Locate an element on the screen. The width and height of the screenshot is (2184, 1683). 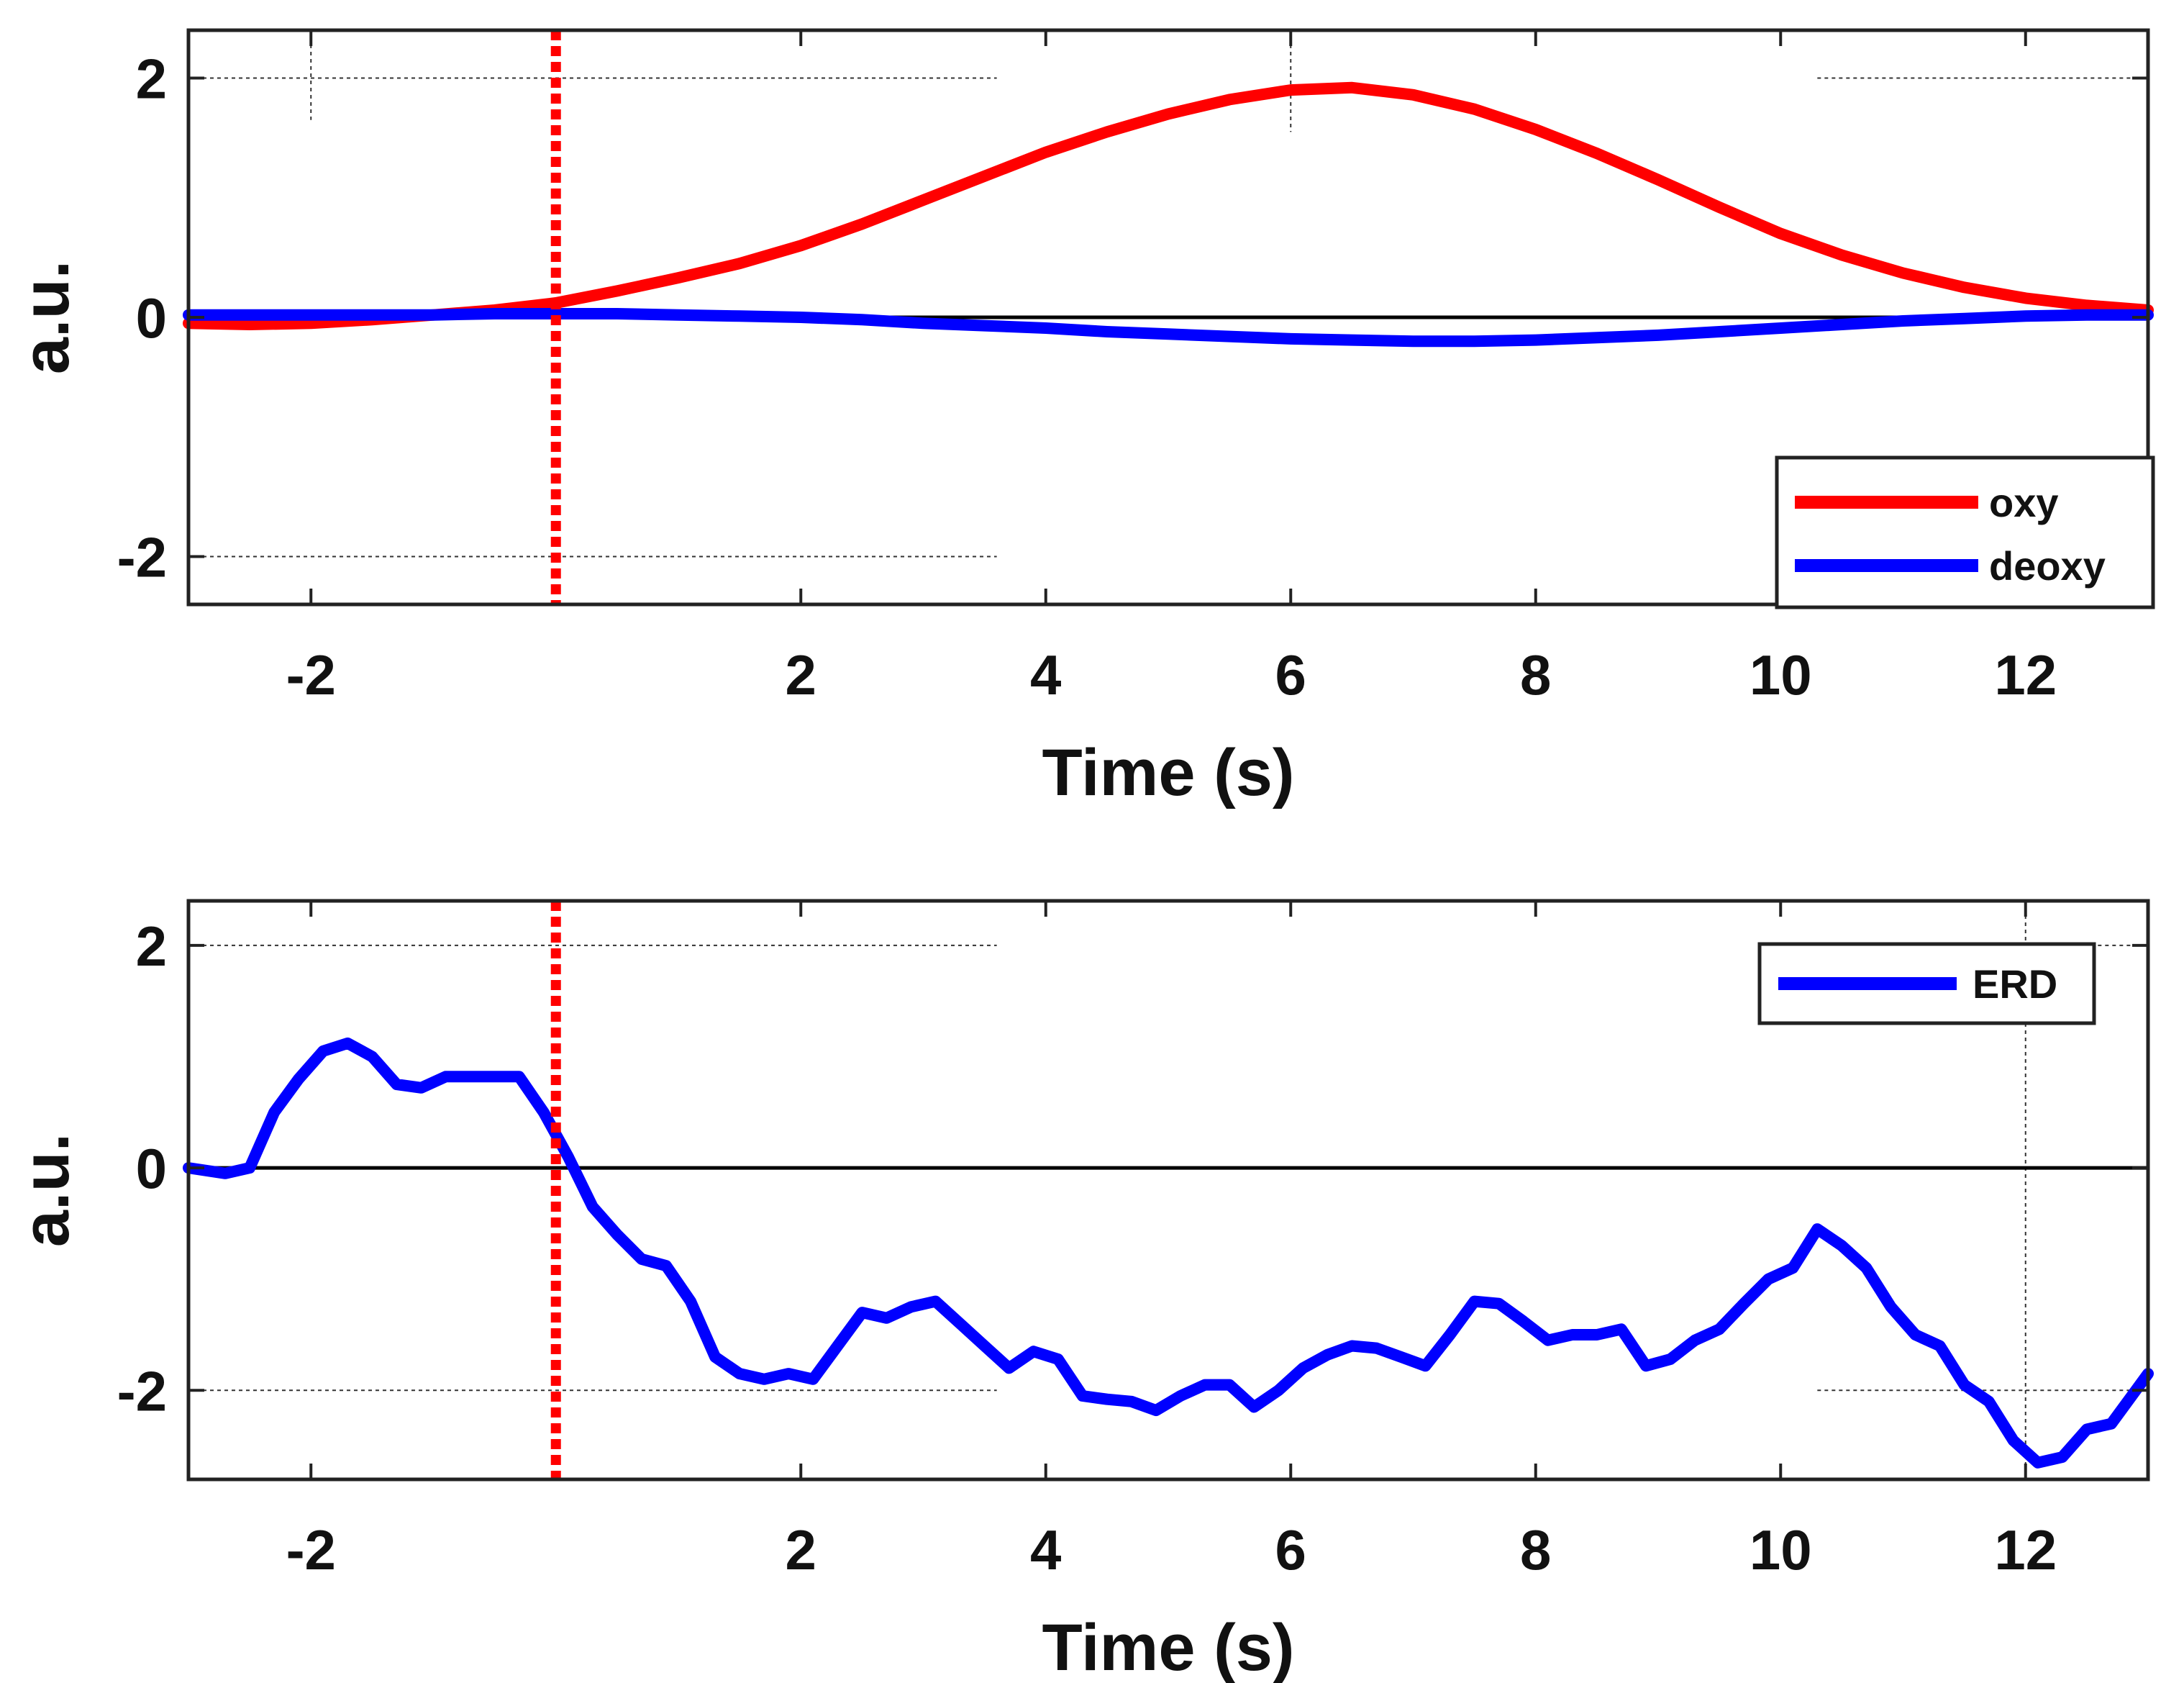
hemodynamic-x-axis-label: Time (s) is located at coordinates (1168, 773).